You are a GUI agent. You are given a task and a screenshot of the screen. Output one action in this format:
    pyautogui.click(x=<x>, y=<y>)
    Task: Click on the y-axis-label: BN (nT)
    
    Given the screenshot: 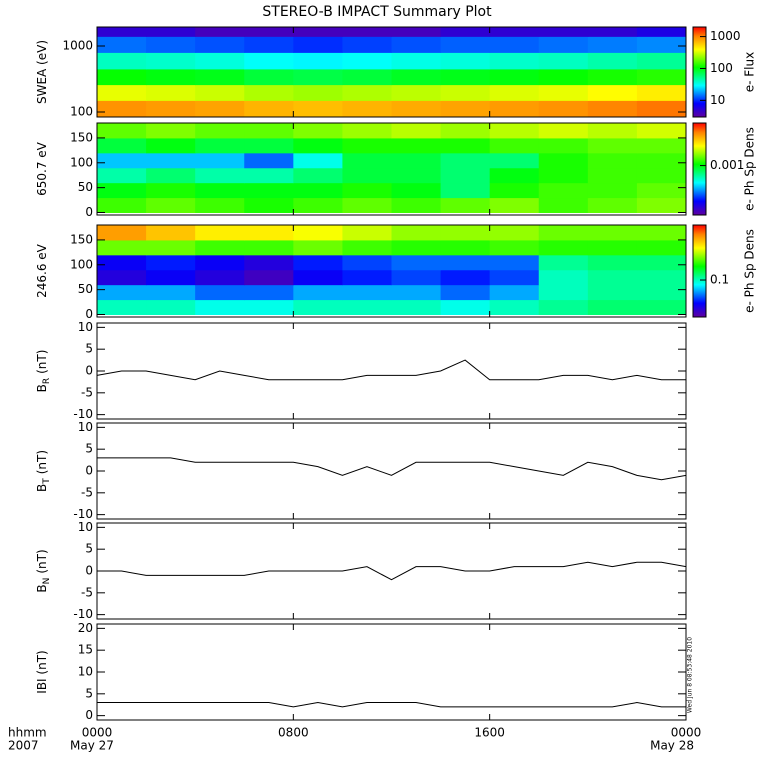 What is the action you would take?
    pyautogui.click(x=43, y=570)
    